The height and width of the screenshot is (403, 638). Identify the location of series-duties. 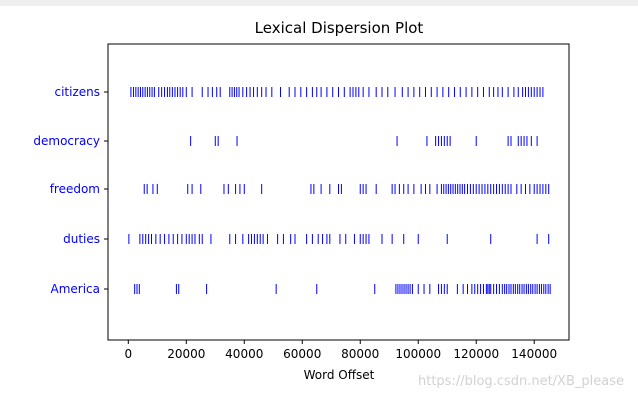
(339, 239).